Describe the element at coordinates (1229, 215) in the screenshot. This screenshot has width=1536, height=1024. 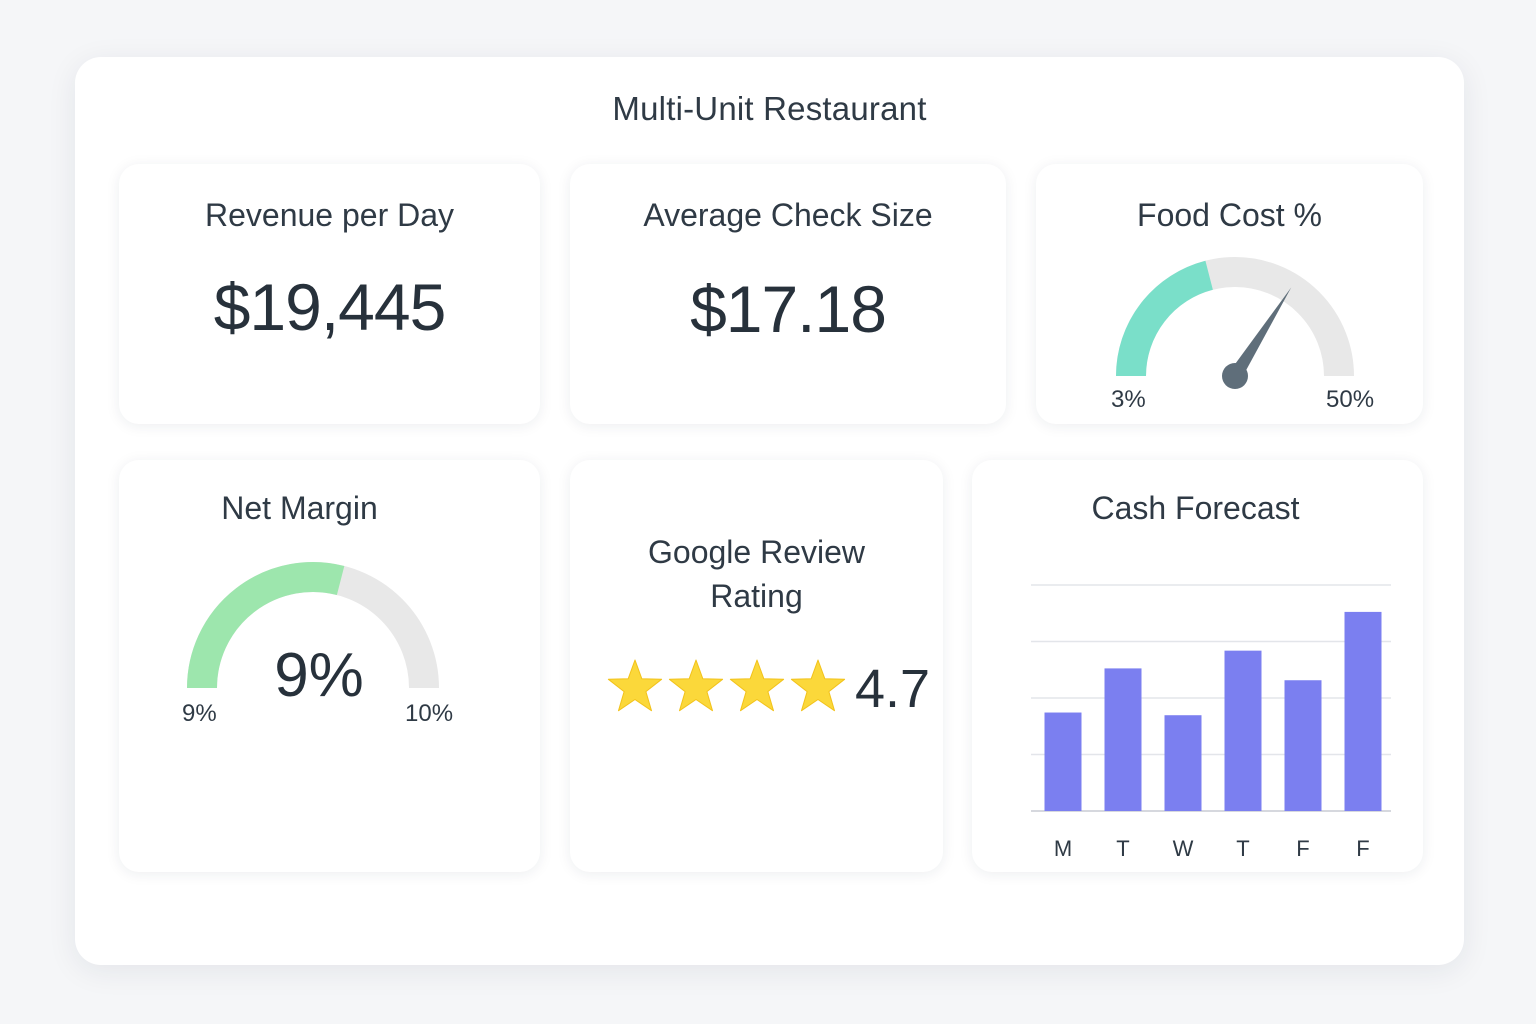
I see `food-cost-title: Food Cost %` at that location.